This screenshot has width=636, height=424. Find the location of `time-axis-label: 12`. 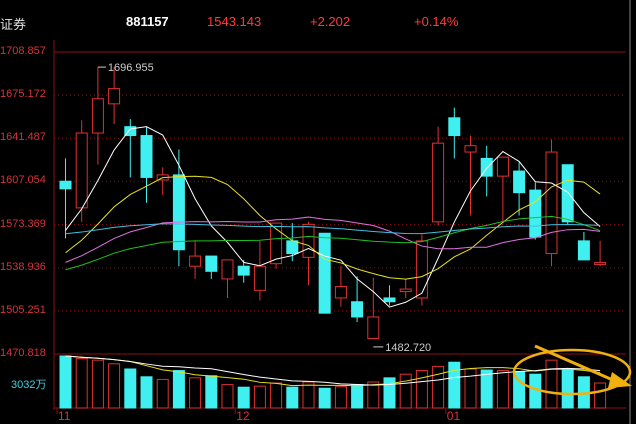

time-axis-label: 12 is located at coordinates (243, 416).